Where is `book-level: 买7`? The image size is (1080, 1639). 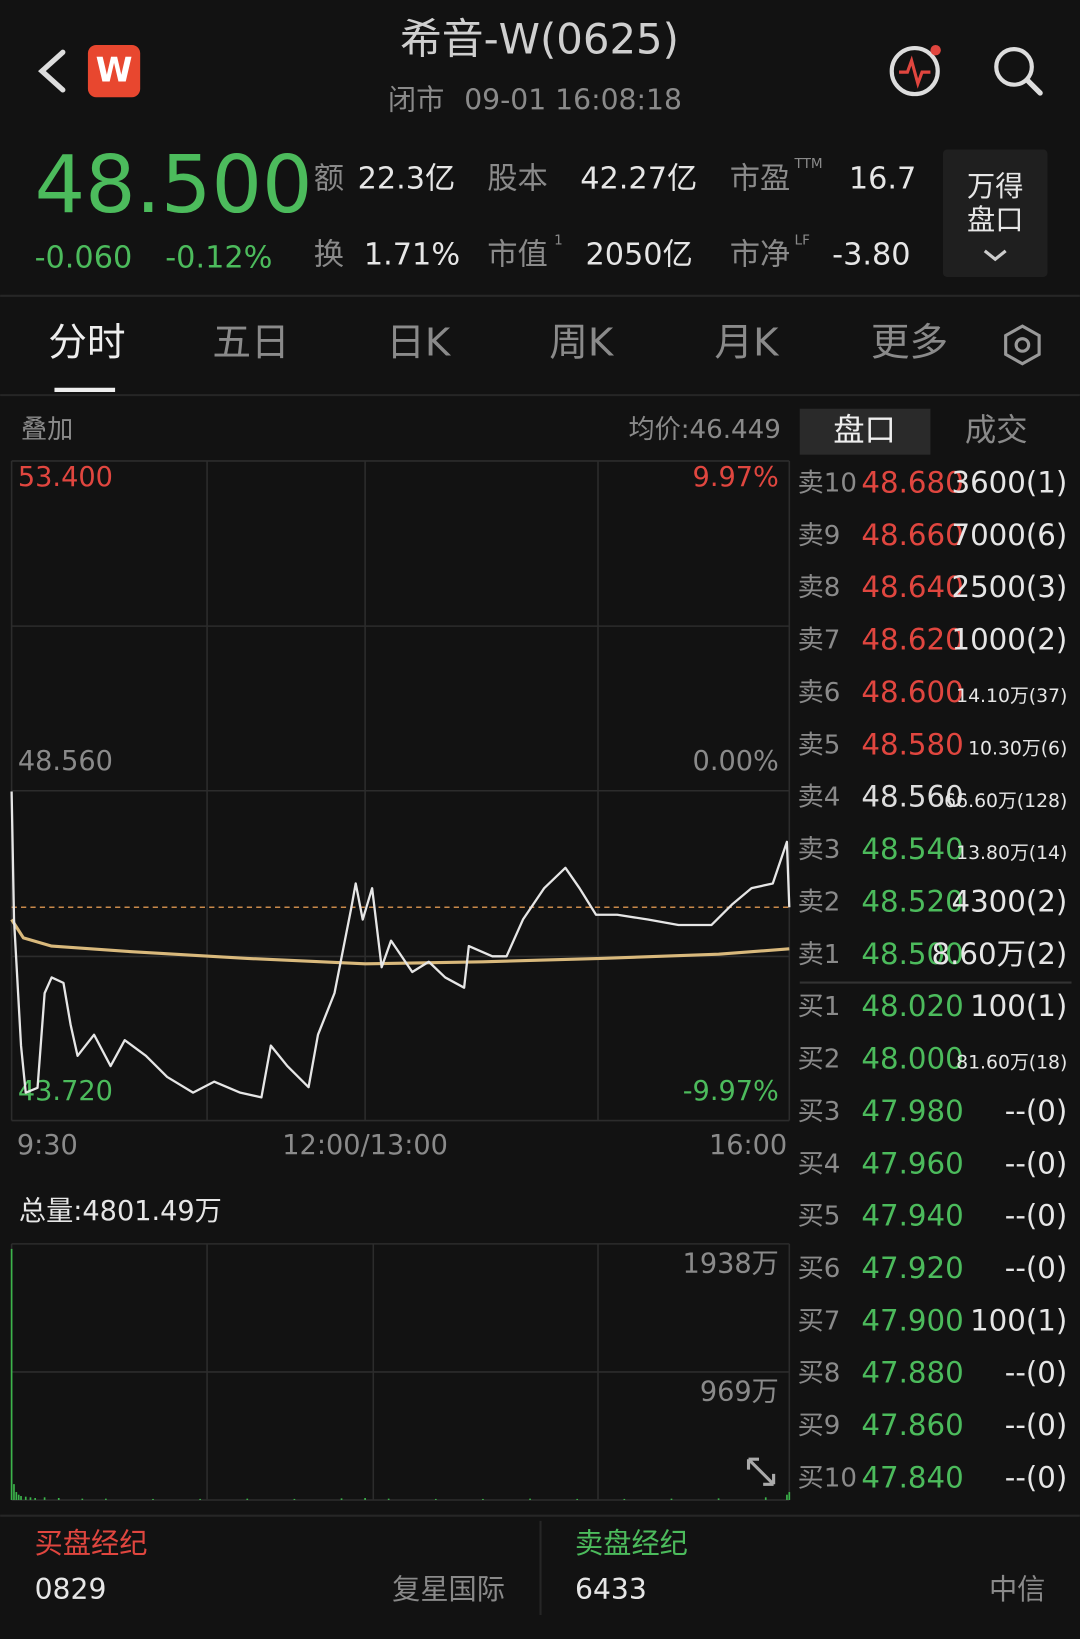 book-level: 买7 is located at coordinates (819, 1321).